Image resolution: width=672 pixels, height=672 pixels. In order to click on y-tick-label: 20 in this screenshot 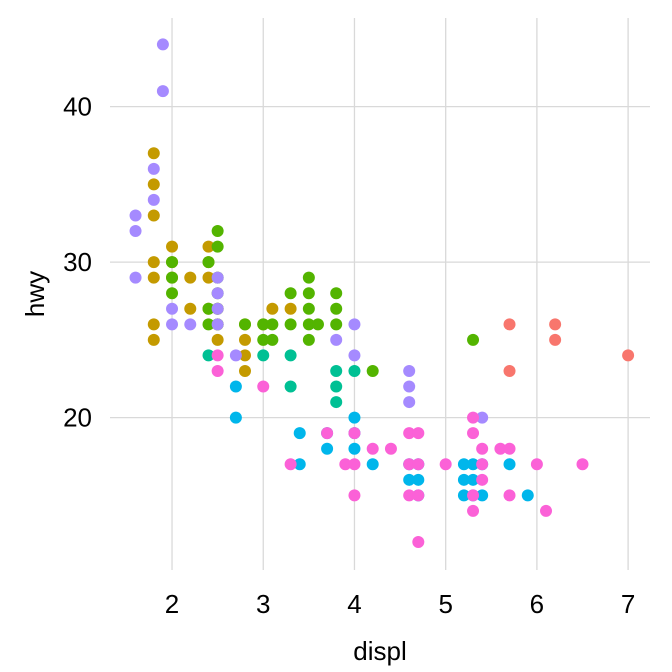, I will do `click(77, 418)`.